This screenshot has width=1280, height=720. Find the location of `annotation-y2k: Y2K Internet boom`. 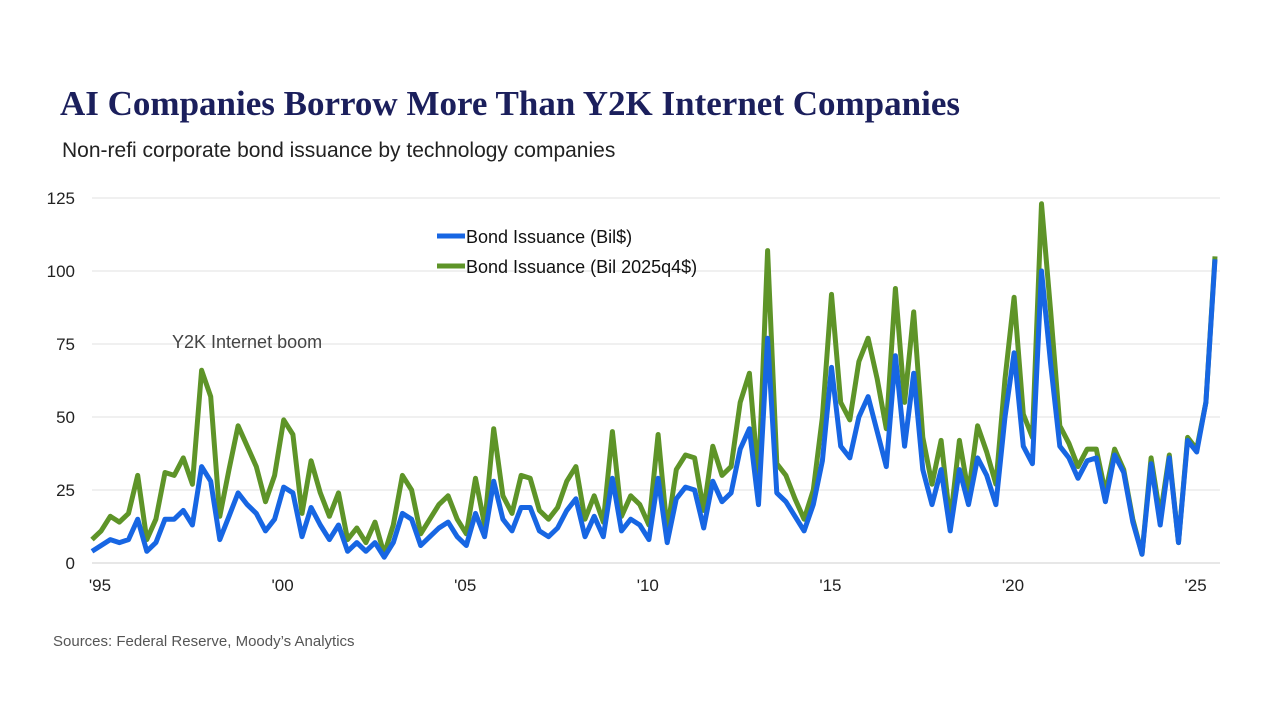

annotation-y2k: Y2K Internet boom is located at coordinates (247, 342).